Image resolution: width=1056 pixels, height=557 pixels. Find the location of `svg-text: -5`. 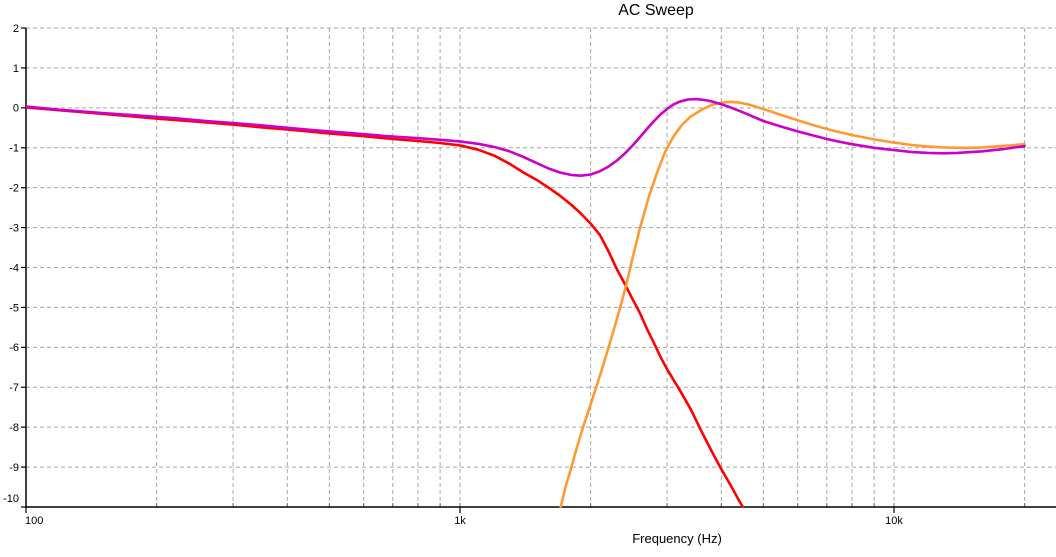

svg-text: -5 is located at coordinates (14, 308).